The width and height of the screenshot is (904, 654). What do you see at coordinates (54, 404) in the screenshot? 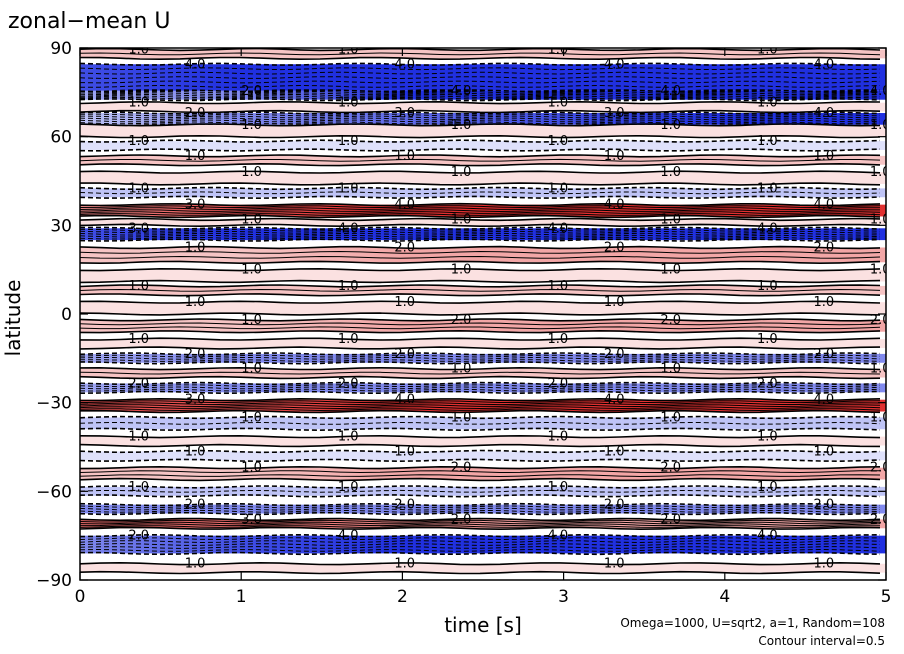
I see `y-tick-label: −30` at bounding box center [54, 404].